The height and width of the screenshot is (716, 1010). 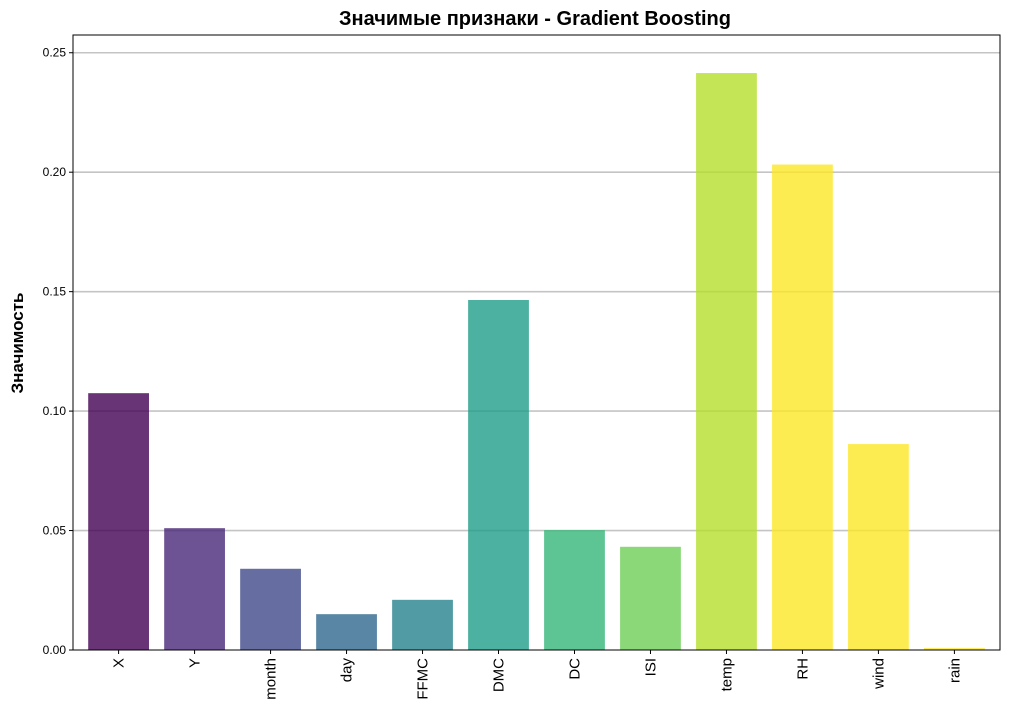 I want to click on bar-isi, so click(x=650, y=598).